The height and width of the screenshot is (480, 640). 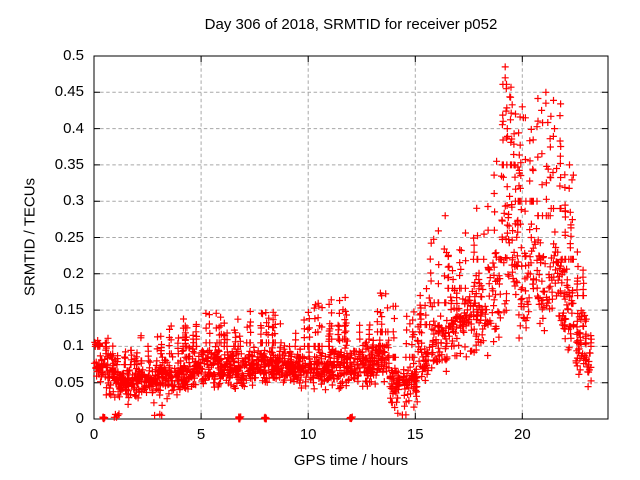 What do you see at coordinates (73, 346) in the screenshot?
I see `y-tick-label: 0.1` at bounding box center [73, 346].